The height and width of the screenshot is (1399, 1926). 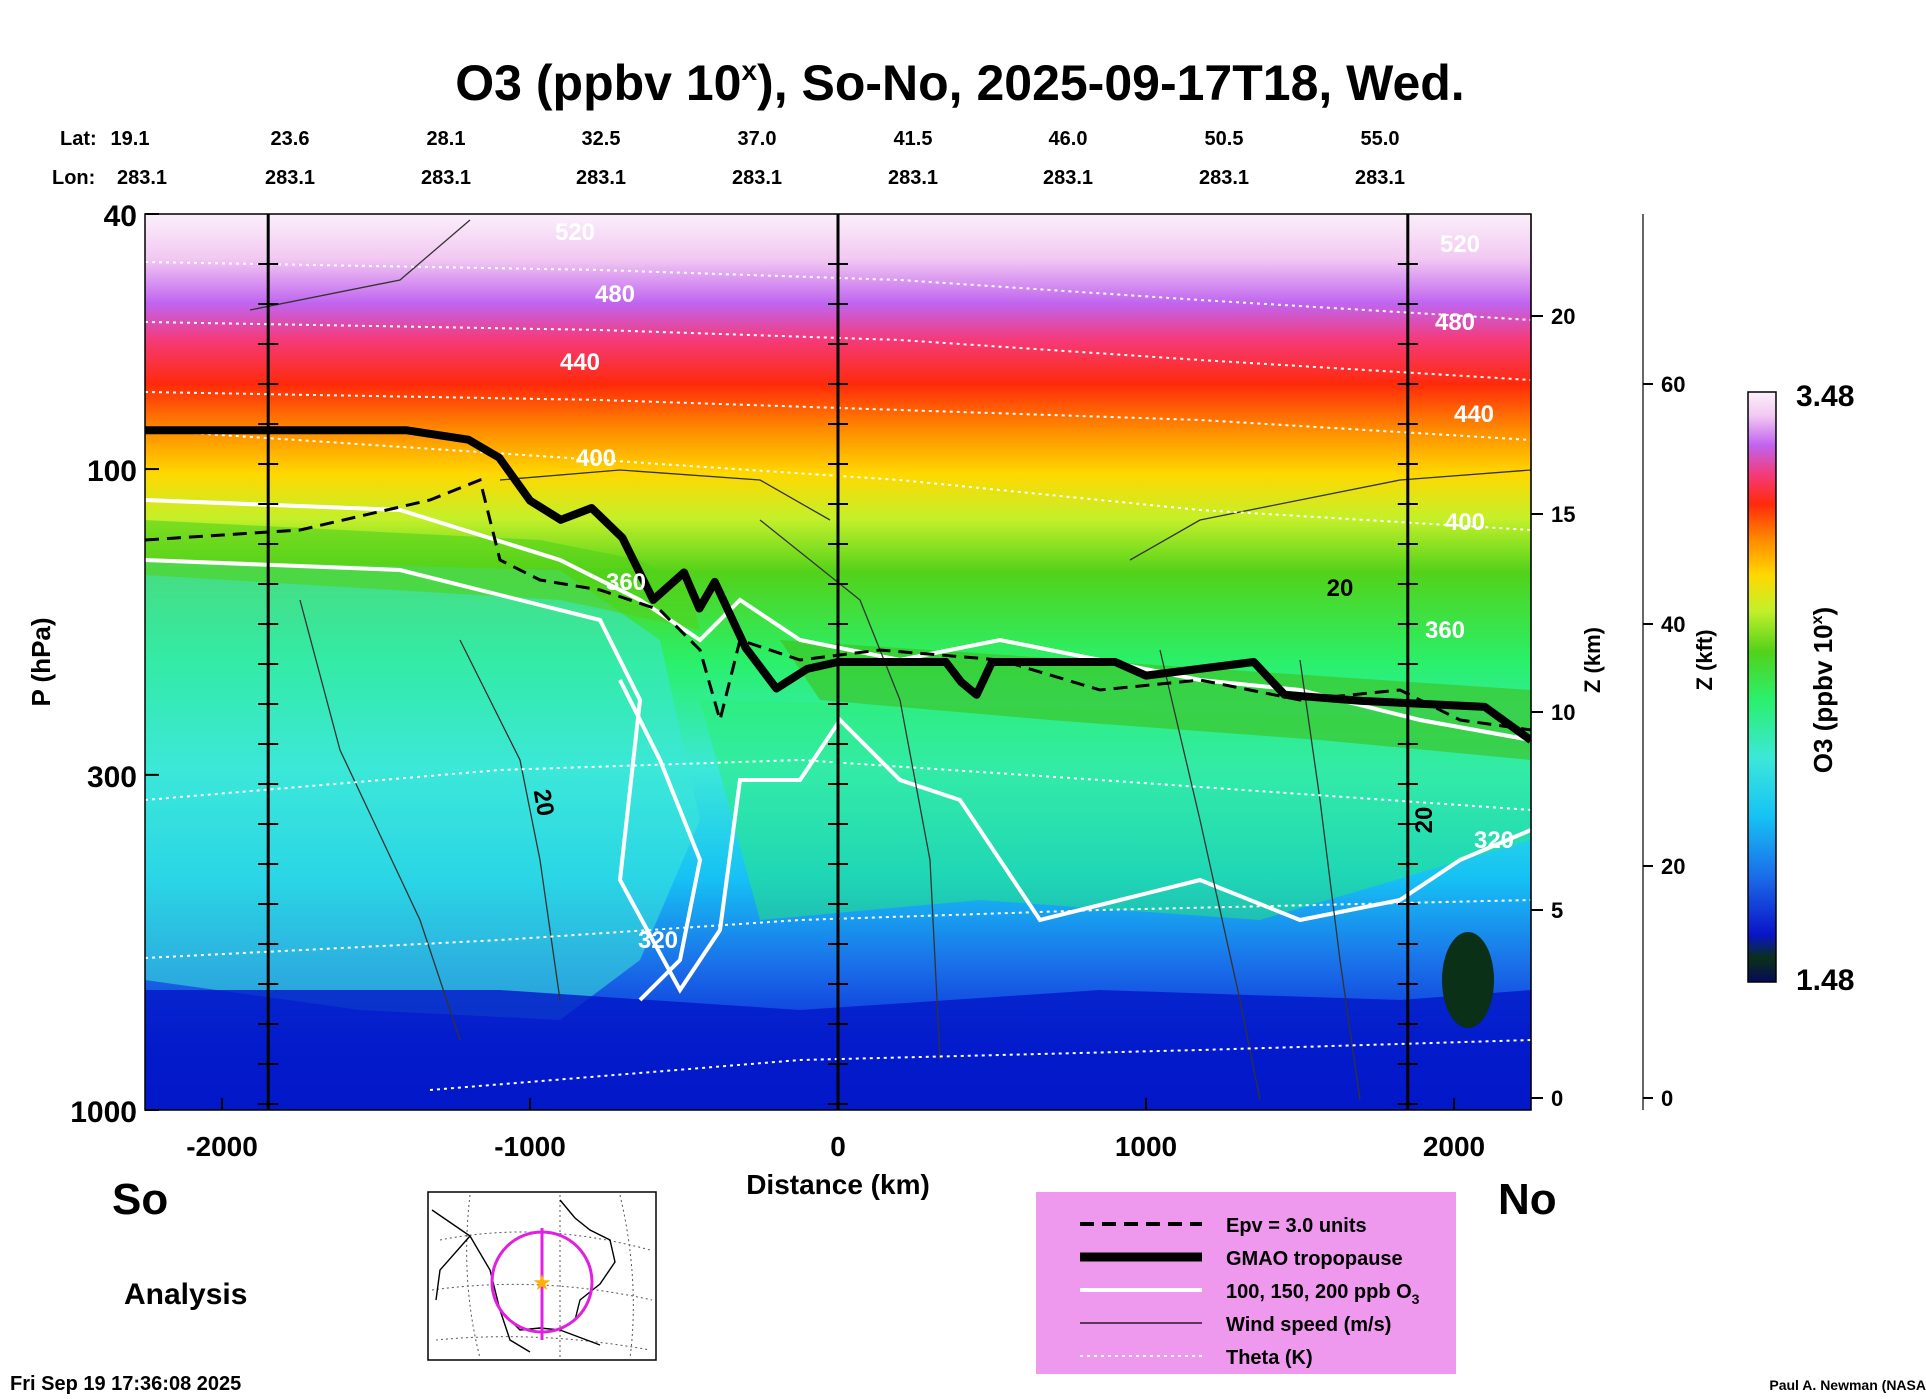 I want to click on south-low-ozone-region, so click(x=422, y=790).